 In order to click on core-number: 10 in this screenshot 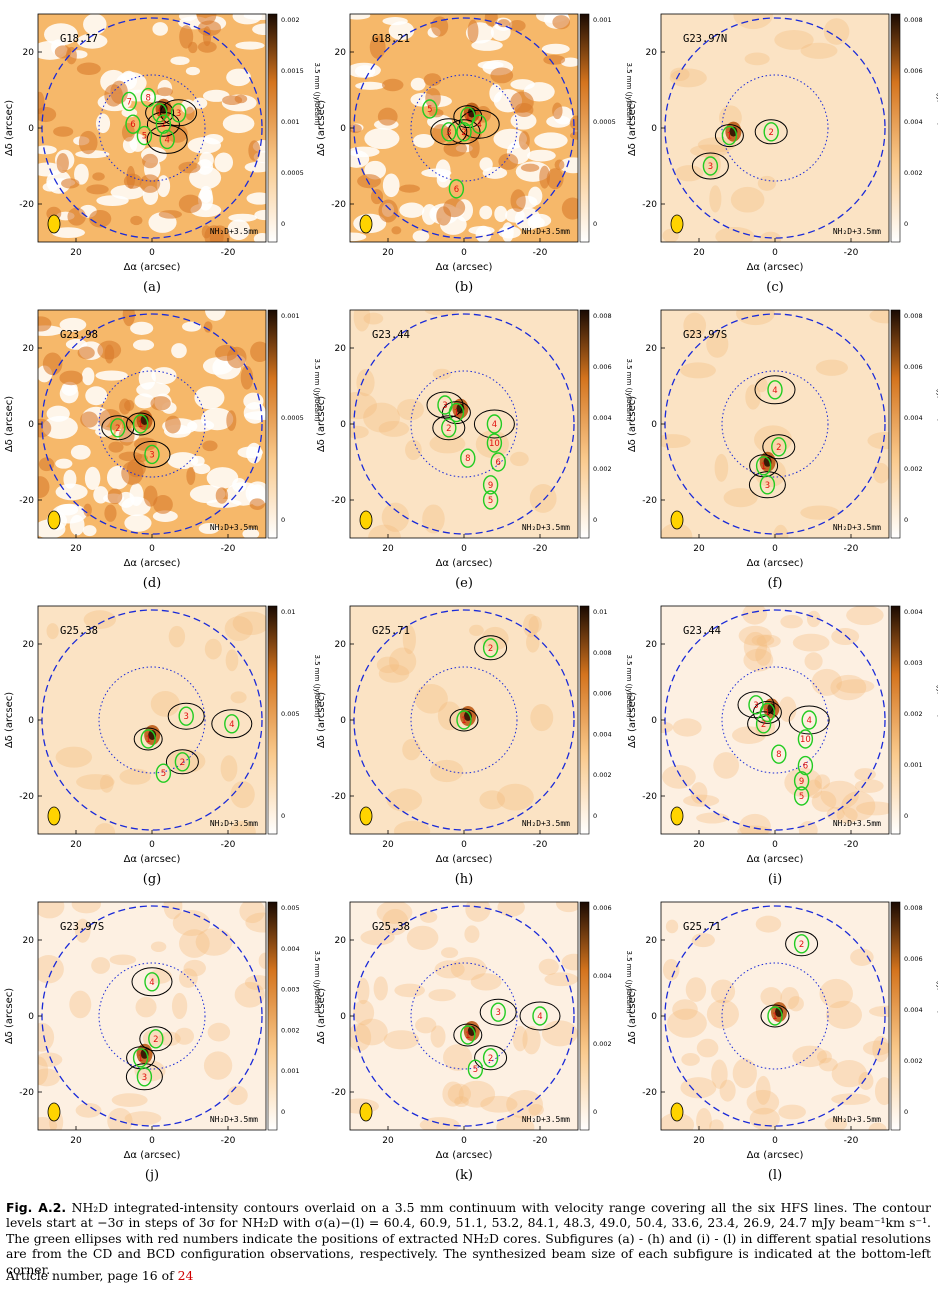, I will do `click(805, 740)`.